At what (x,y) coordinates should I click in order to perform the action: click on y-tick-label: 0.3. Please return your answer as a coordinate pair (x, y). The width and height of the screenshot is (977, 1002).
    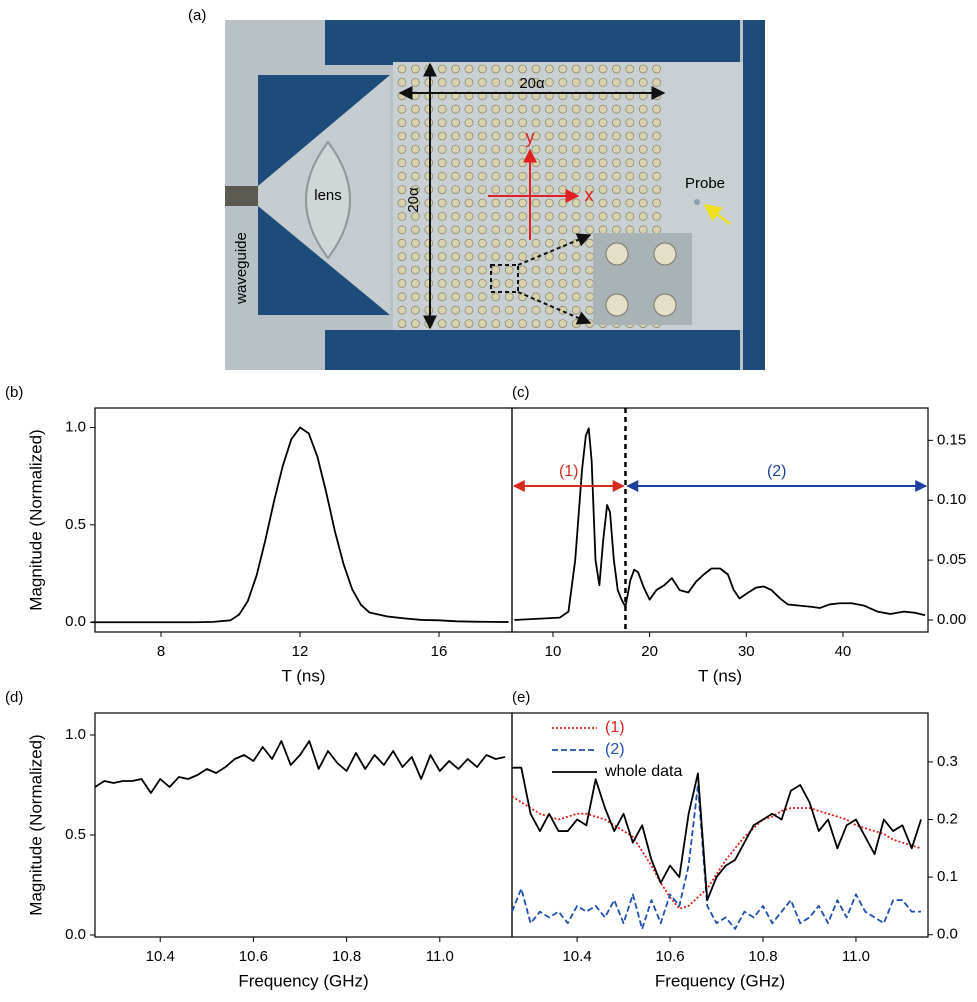
    Looking at the image, I should click on (947, 761).